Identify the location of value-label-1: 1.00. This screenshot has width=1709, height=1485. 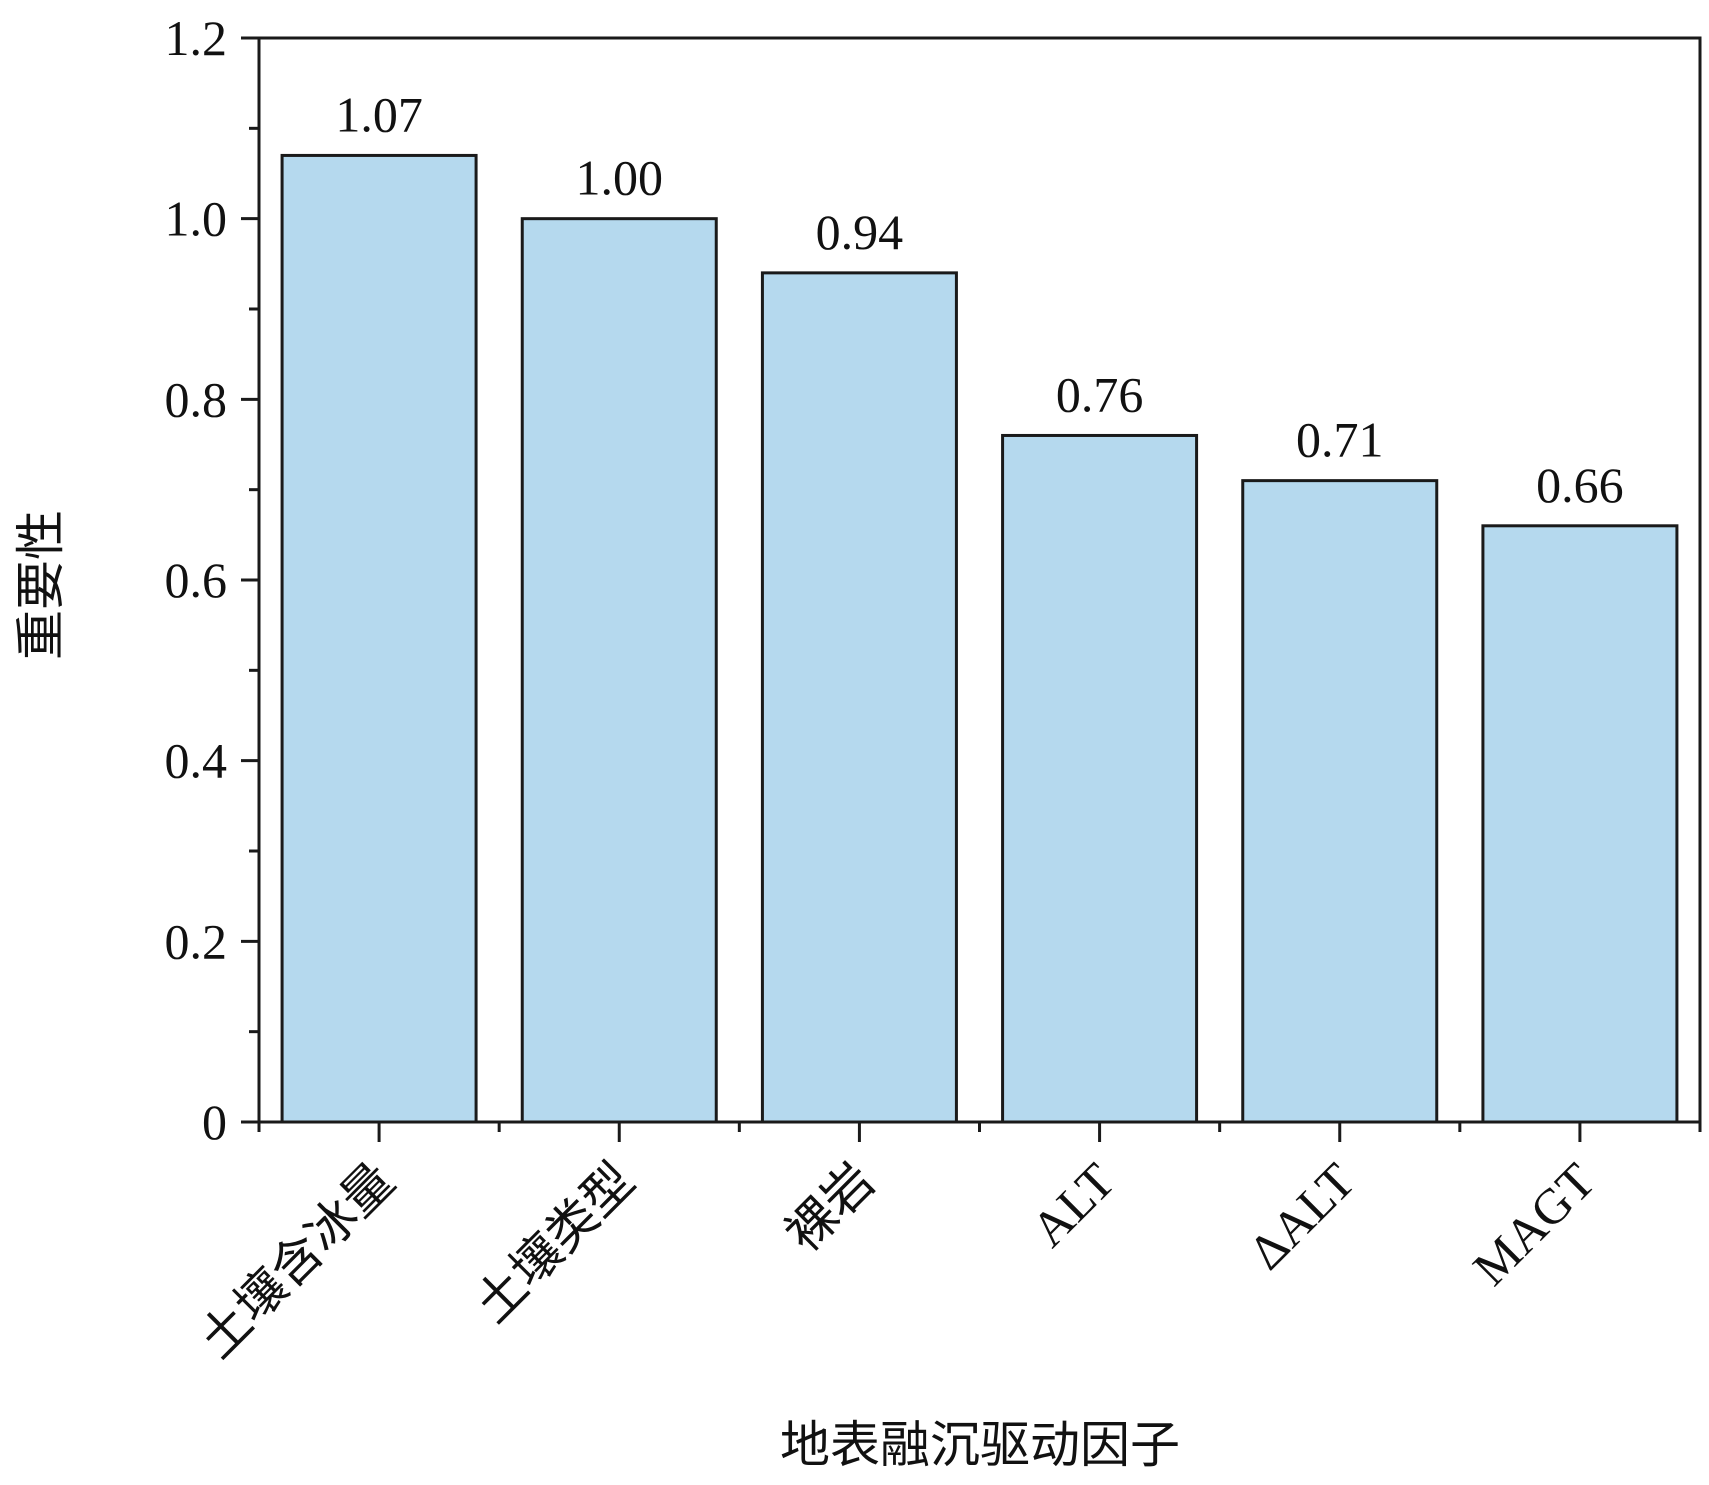
(620, 178).